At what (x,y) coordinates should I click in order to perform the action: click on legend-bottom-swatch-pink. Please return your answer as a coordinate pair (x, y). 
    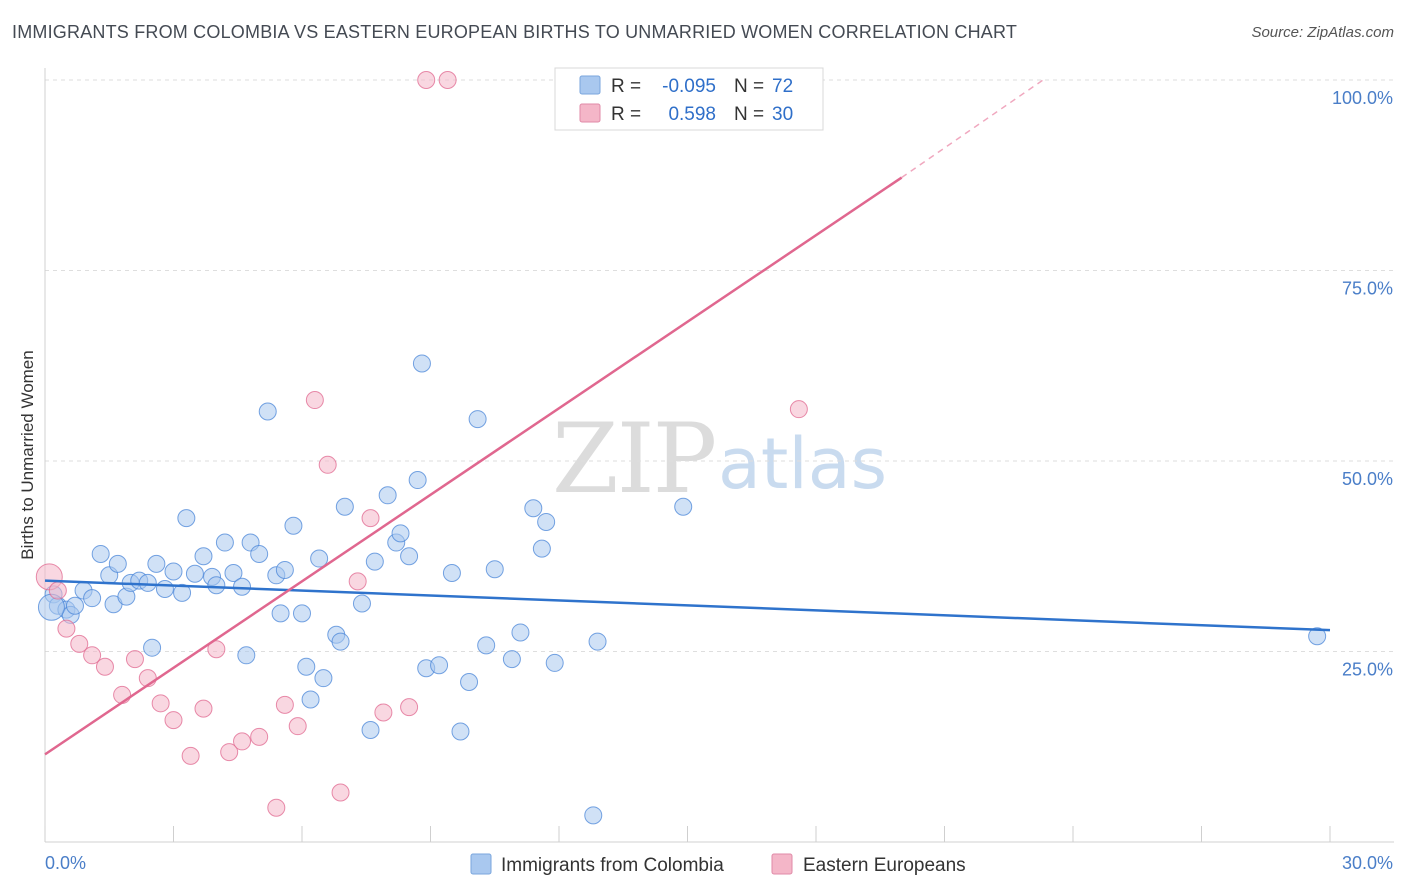
    Looking at the image, I should click on (782, 864).